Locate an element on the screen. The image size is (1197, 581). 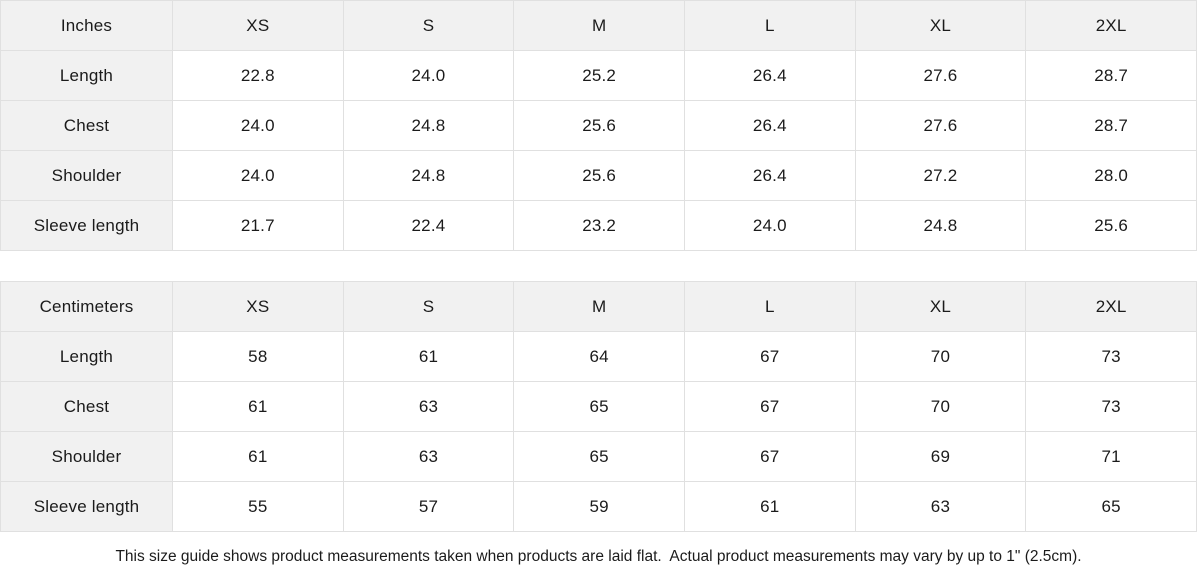
table-row-sleeve-length: Sleeve length 55 57 59 61 63 65 is located at coordinates (598, 506).